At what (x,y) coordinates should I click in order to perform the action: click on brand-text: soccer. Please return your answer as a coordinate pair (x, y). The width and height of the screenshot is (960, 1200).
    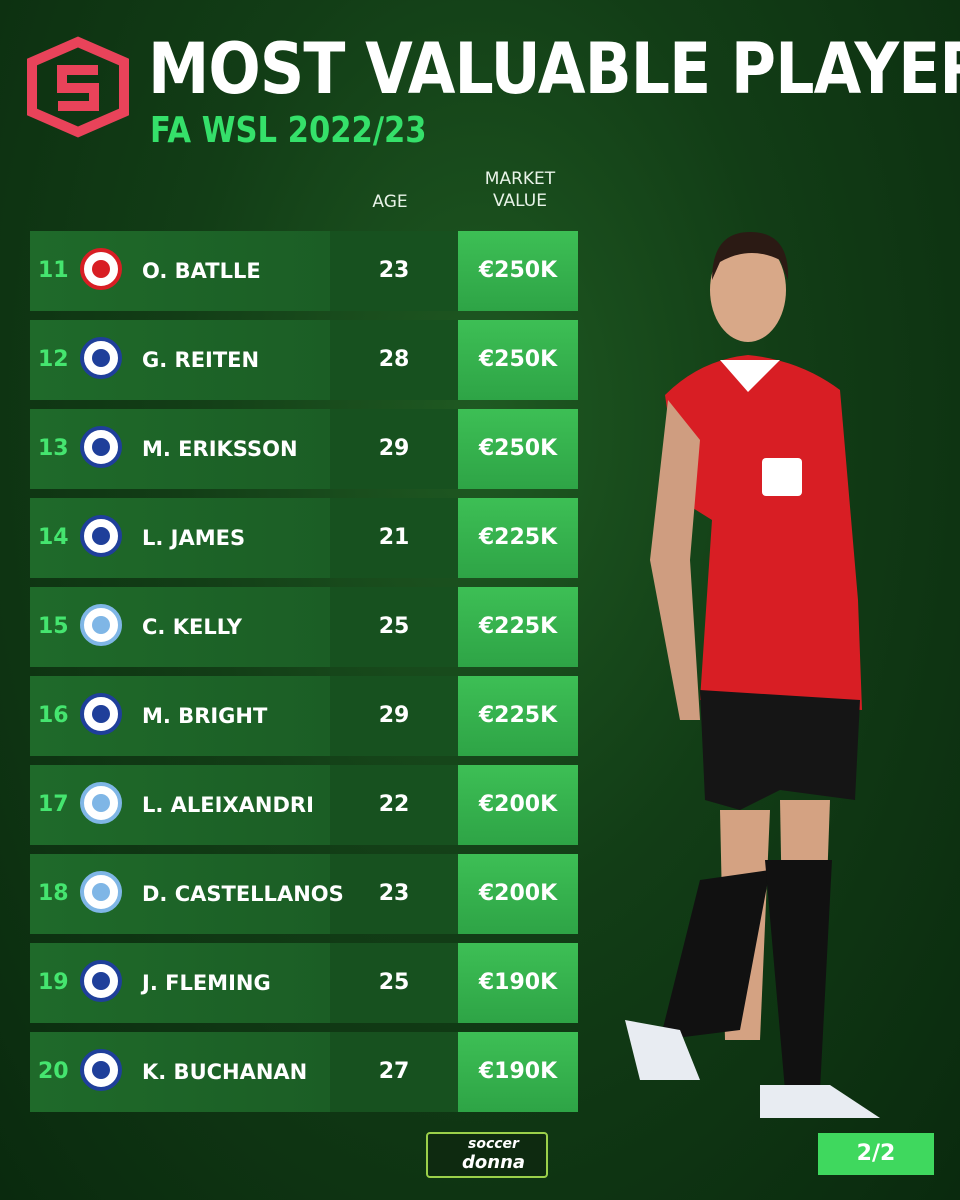
    Looking at the image, I should click on (493, 1144).